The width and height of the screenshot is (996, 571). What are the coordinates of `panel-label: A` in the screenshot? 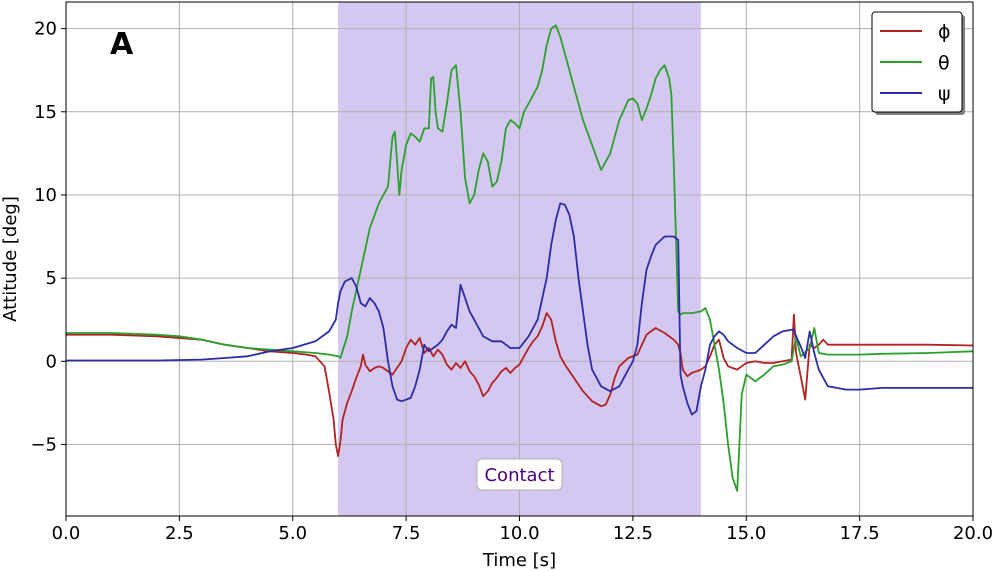 It's located at (122, 44).